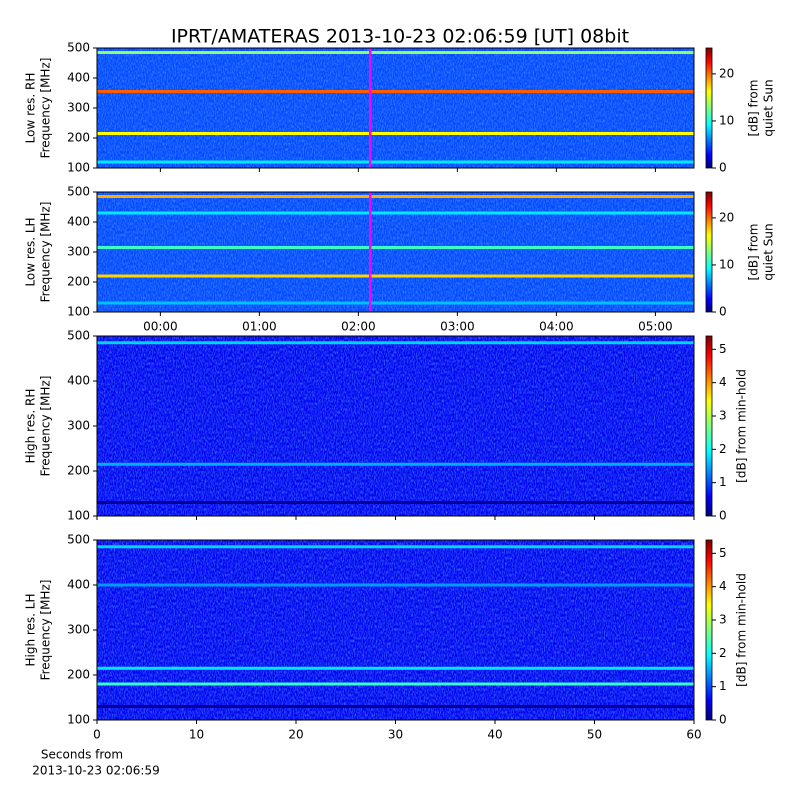  Describe the element at coordinates (693, 735) in the screenshot. I see `x-tick-label: 60` at that location.